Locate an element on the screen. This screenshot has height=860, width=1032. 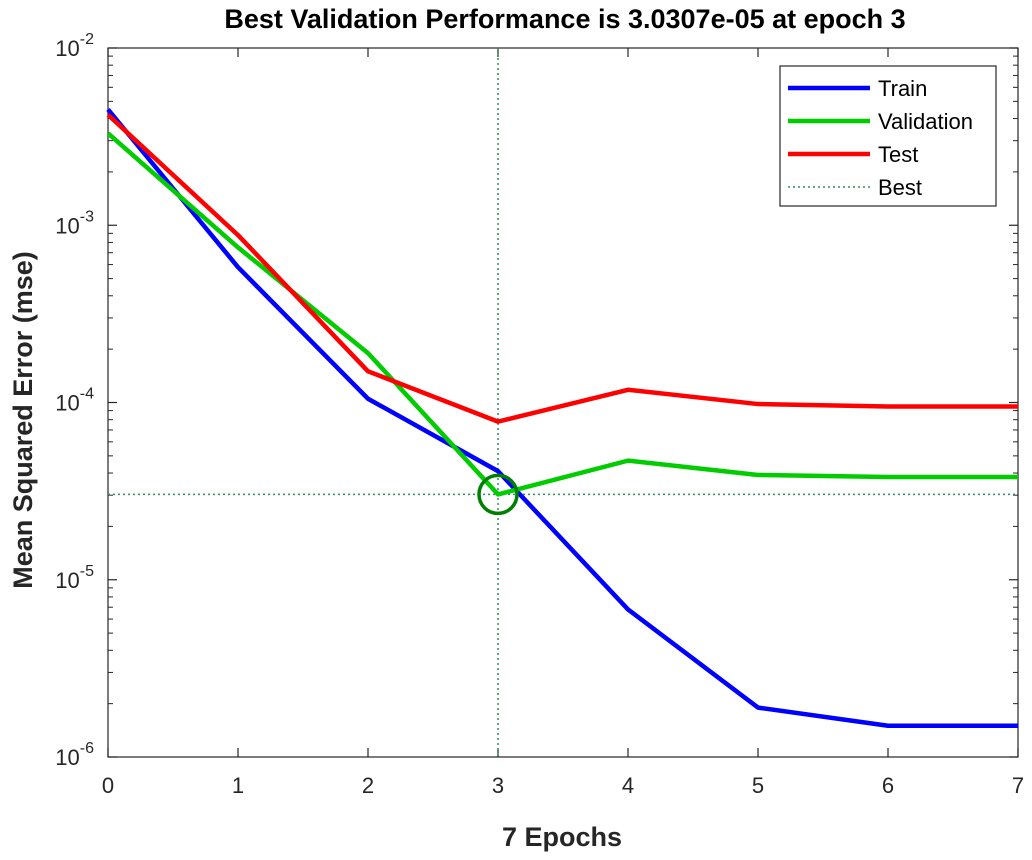
y-tick-label: 10⁻⁴ is located at coordinates (74, 401).